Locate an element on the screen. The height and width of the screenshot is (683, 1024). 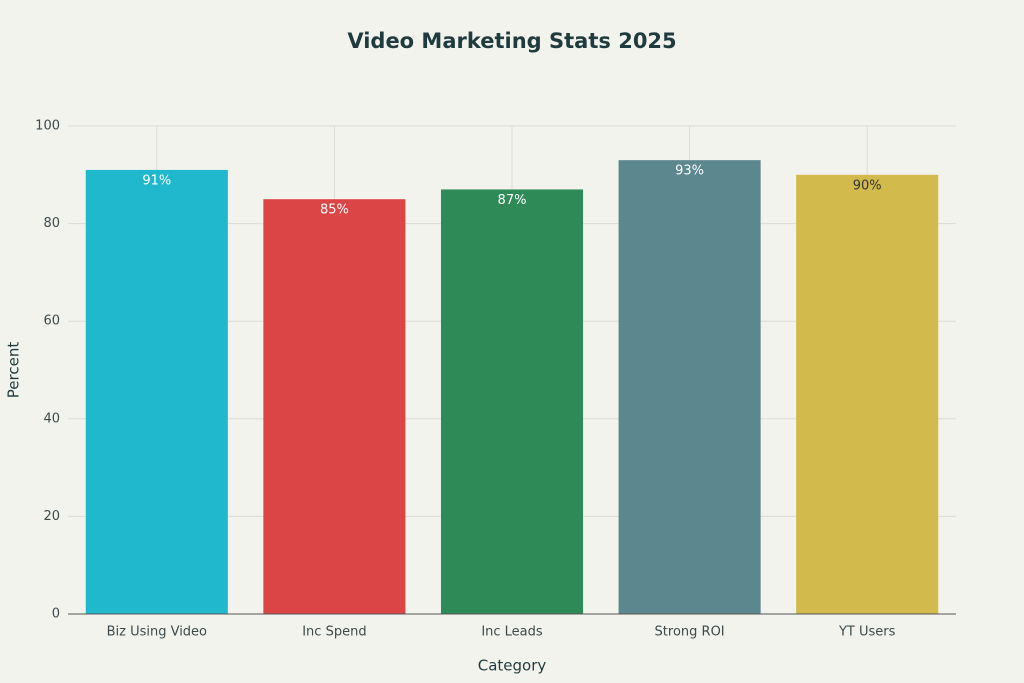
value-label: 87% is located at coordinates (512, 200).